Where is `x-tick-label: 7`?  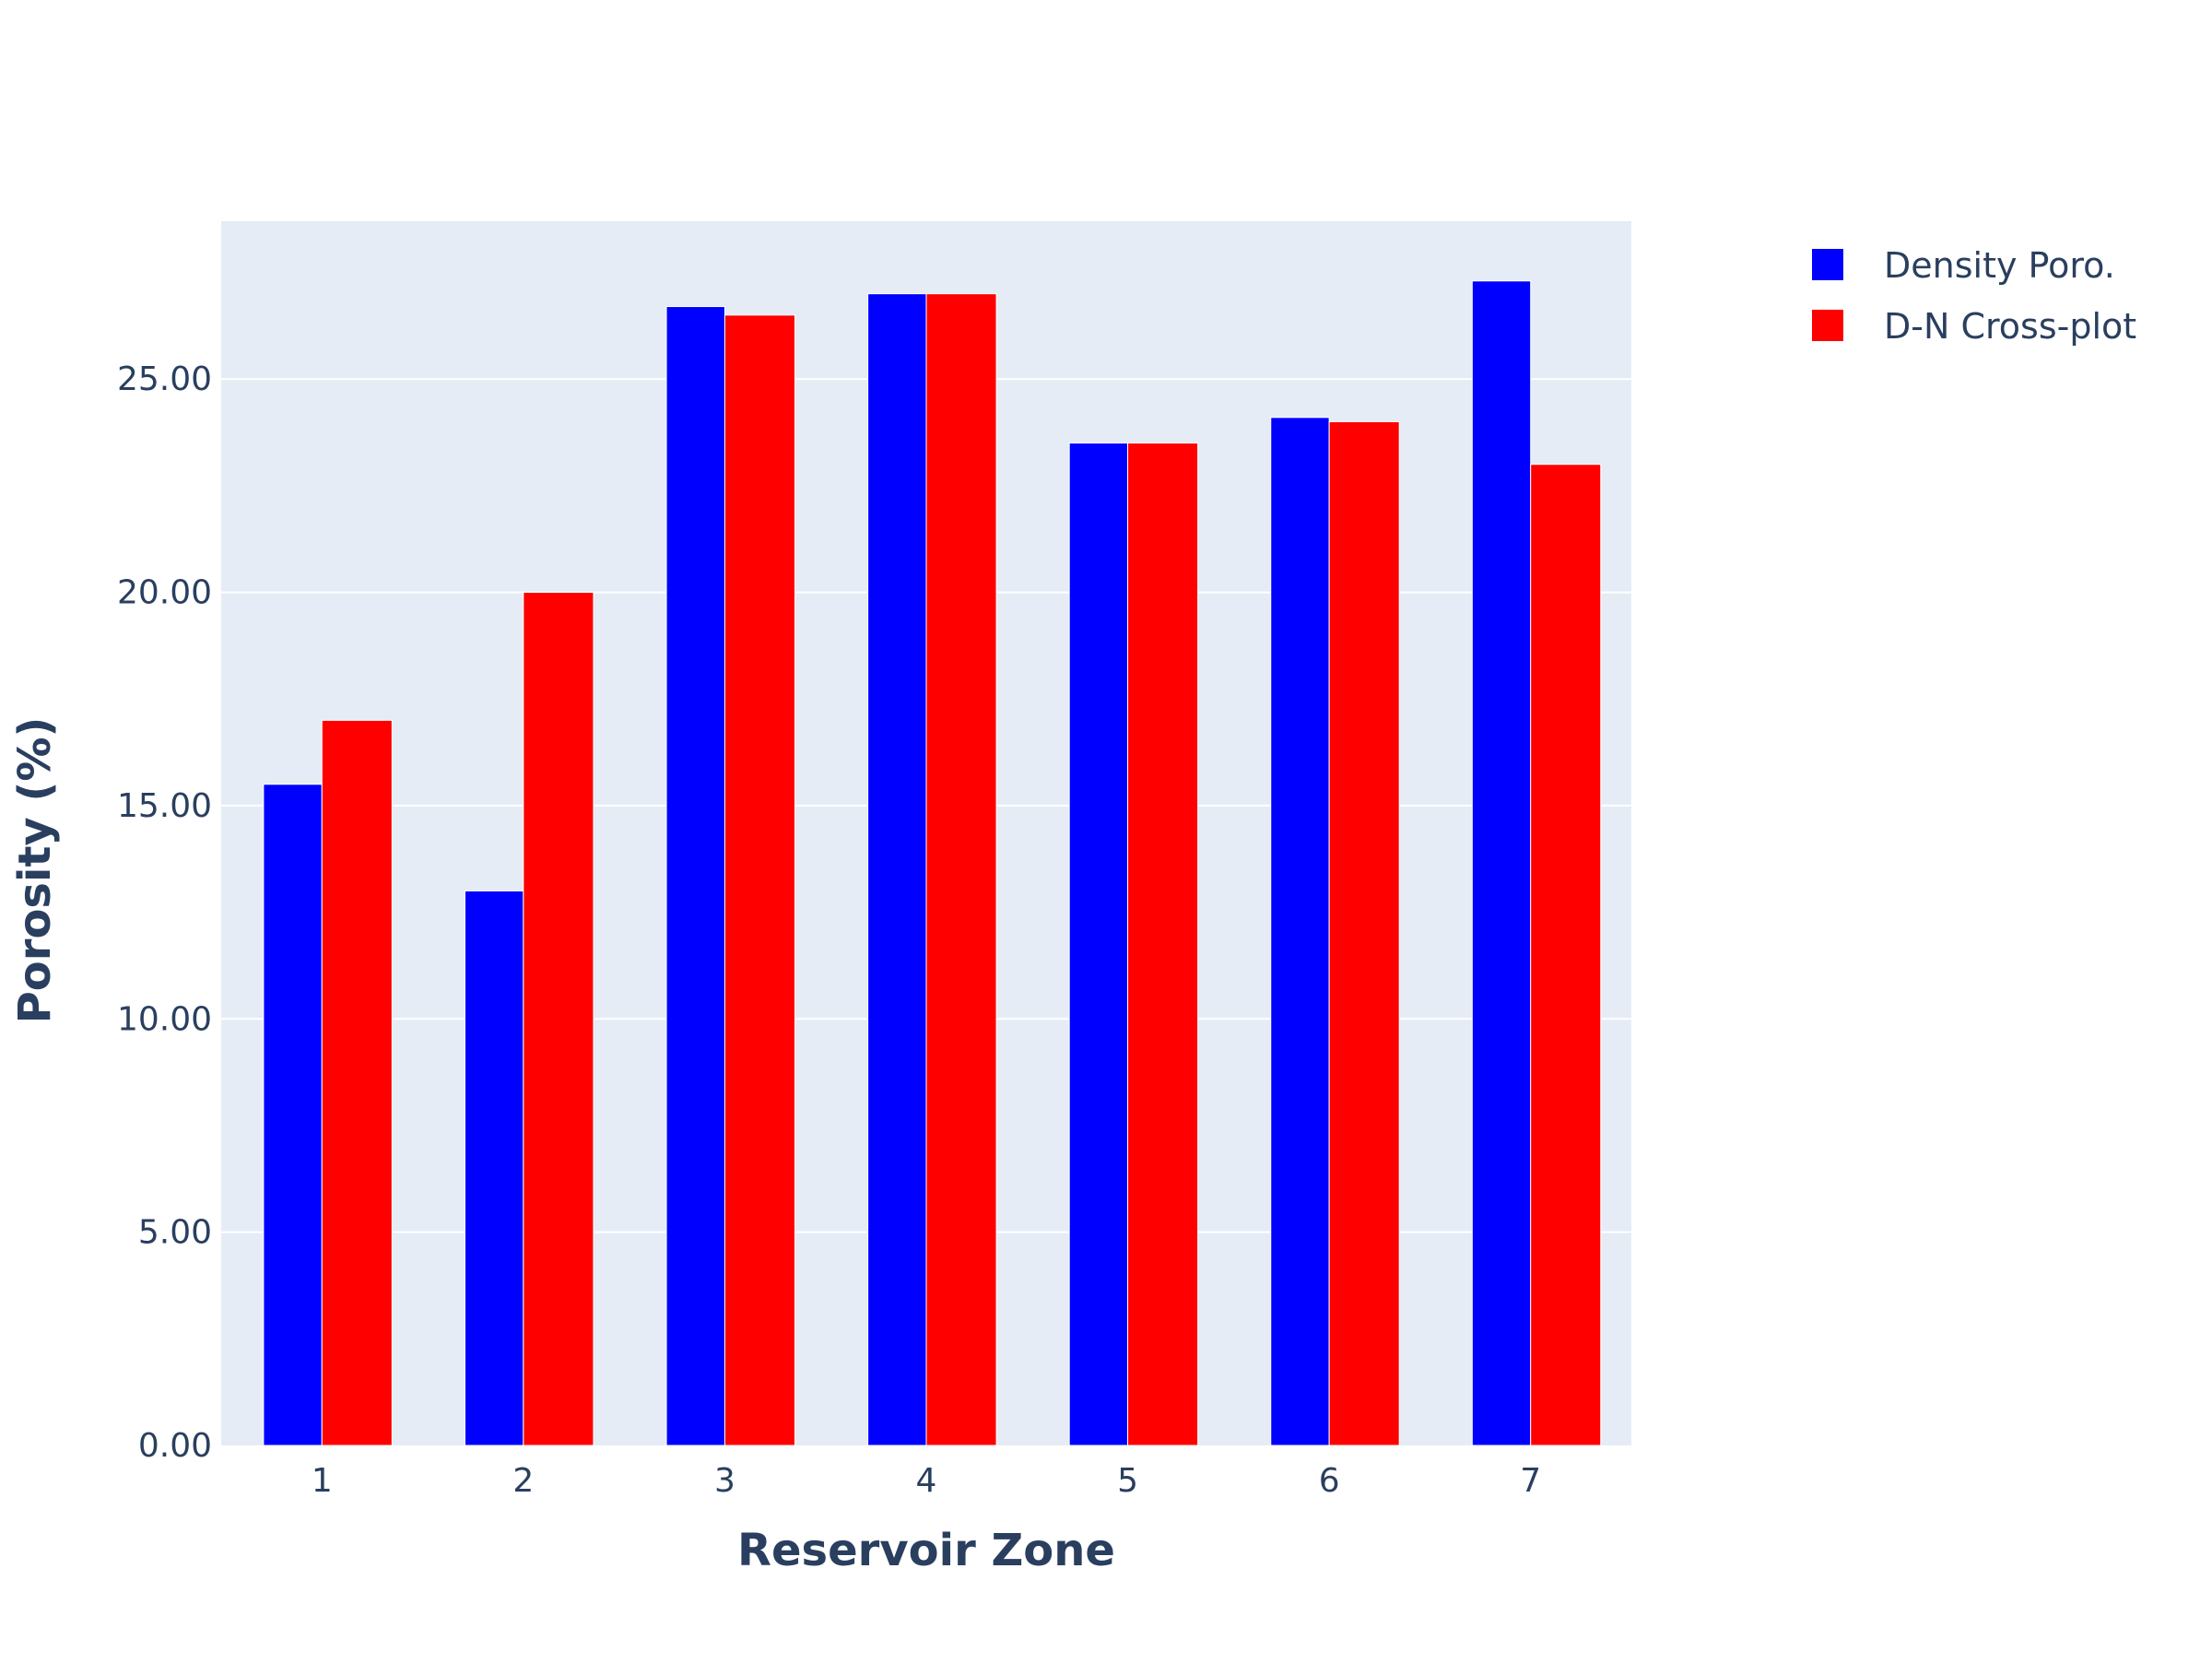 x-tick-label: 7 is located at coordinates (1530, 1481).